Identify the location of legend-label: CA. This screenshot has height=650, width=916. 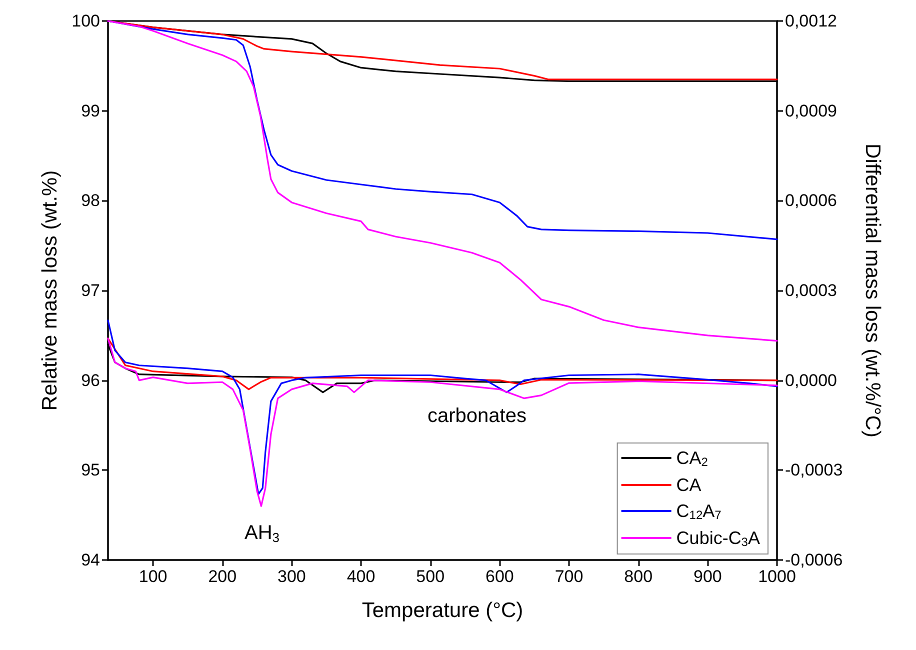
(689, 485).